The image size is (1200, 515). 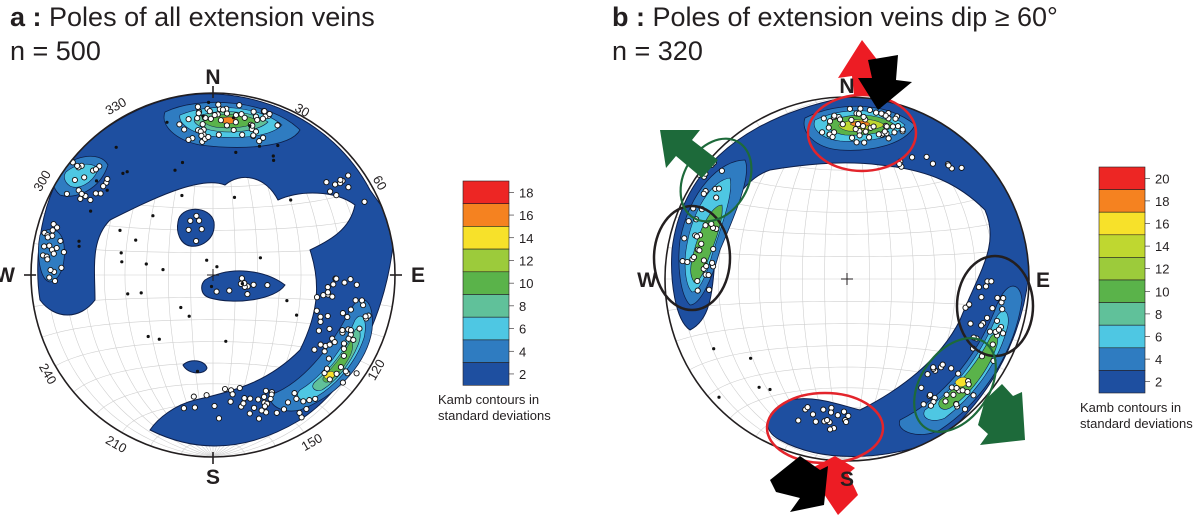 I want to click on legend-level-label: 14, so click(x=526, y=238).